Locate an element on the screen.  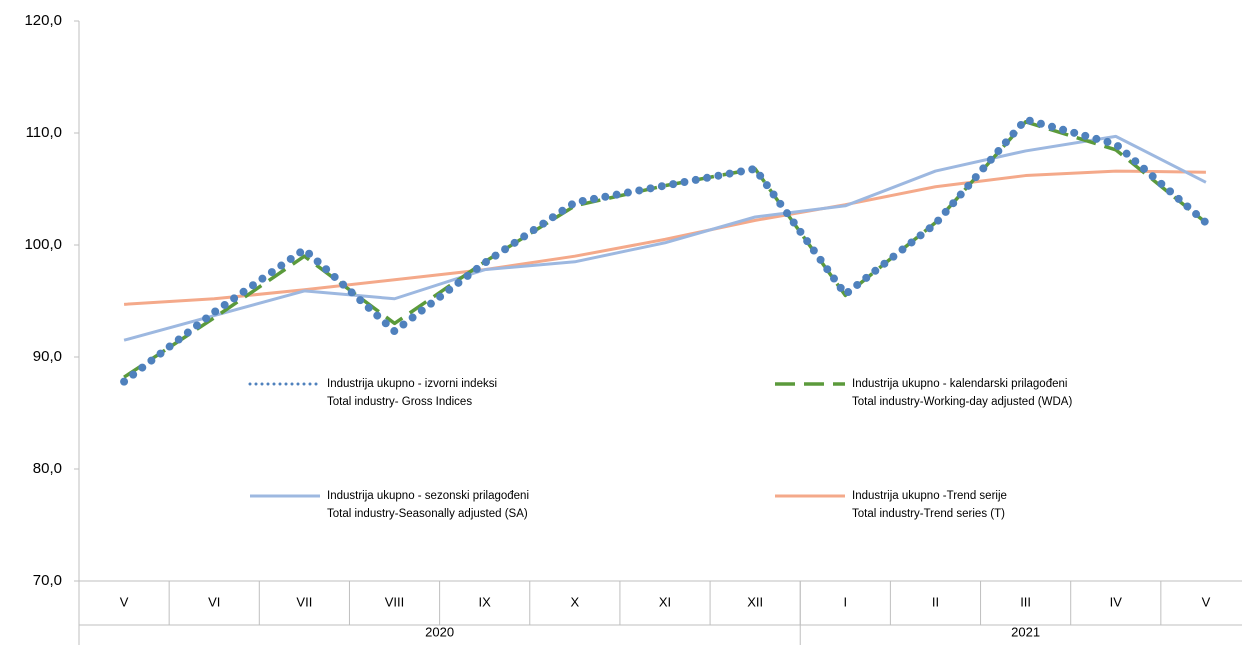
y-tick-label: 100,0 is located at coordinates (43, 244).